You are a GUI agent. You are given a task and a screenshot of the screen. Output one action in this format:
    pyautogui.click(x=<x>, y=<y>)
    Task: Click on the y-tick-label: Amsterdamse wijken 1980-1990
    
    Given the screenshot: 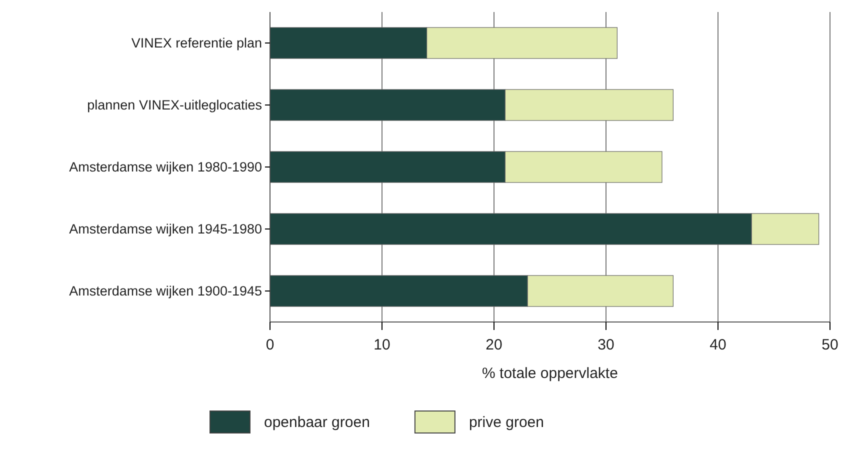 What is the action you would take?
    pyautogui.click(x=165, y=166)
    